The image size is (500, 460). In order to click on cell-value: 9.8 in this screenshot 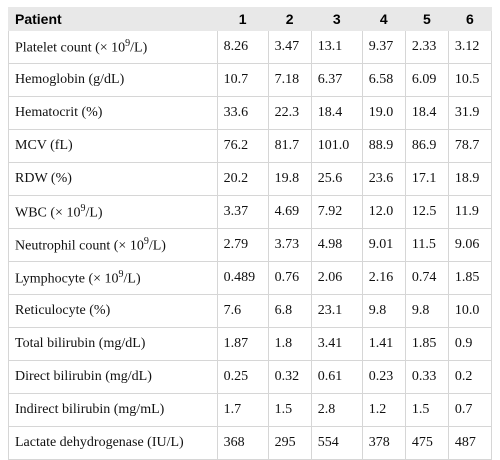, I will do `click(426, 311)`.